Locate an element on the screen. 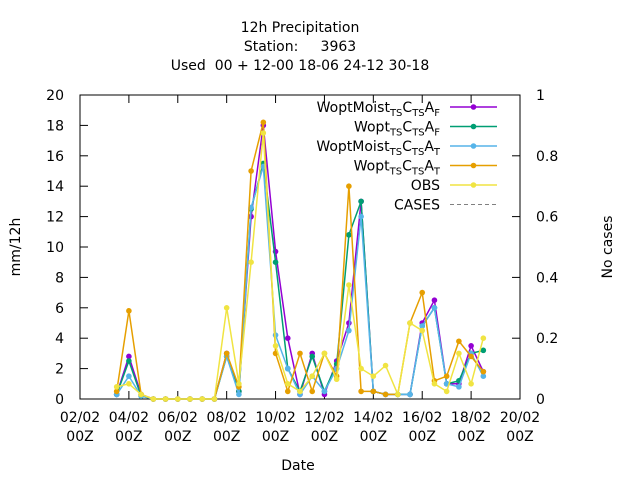 Image resolution: width=640 pixels, height=480 pixels. y2-tick-label: 0.2 is located at coordinates (547, 339).